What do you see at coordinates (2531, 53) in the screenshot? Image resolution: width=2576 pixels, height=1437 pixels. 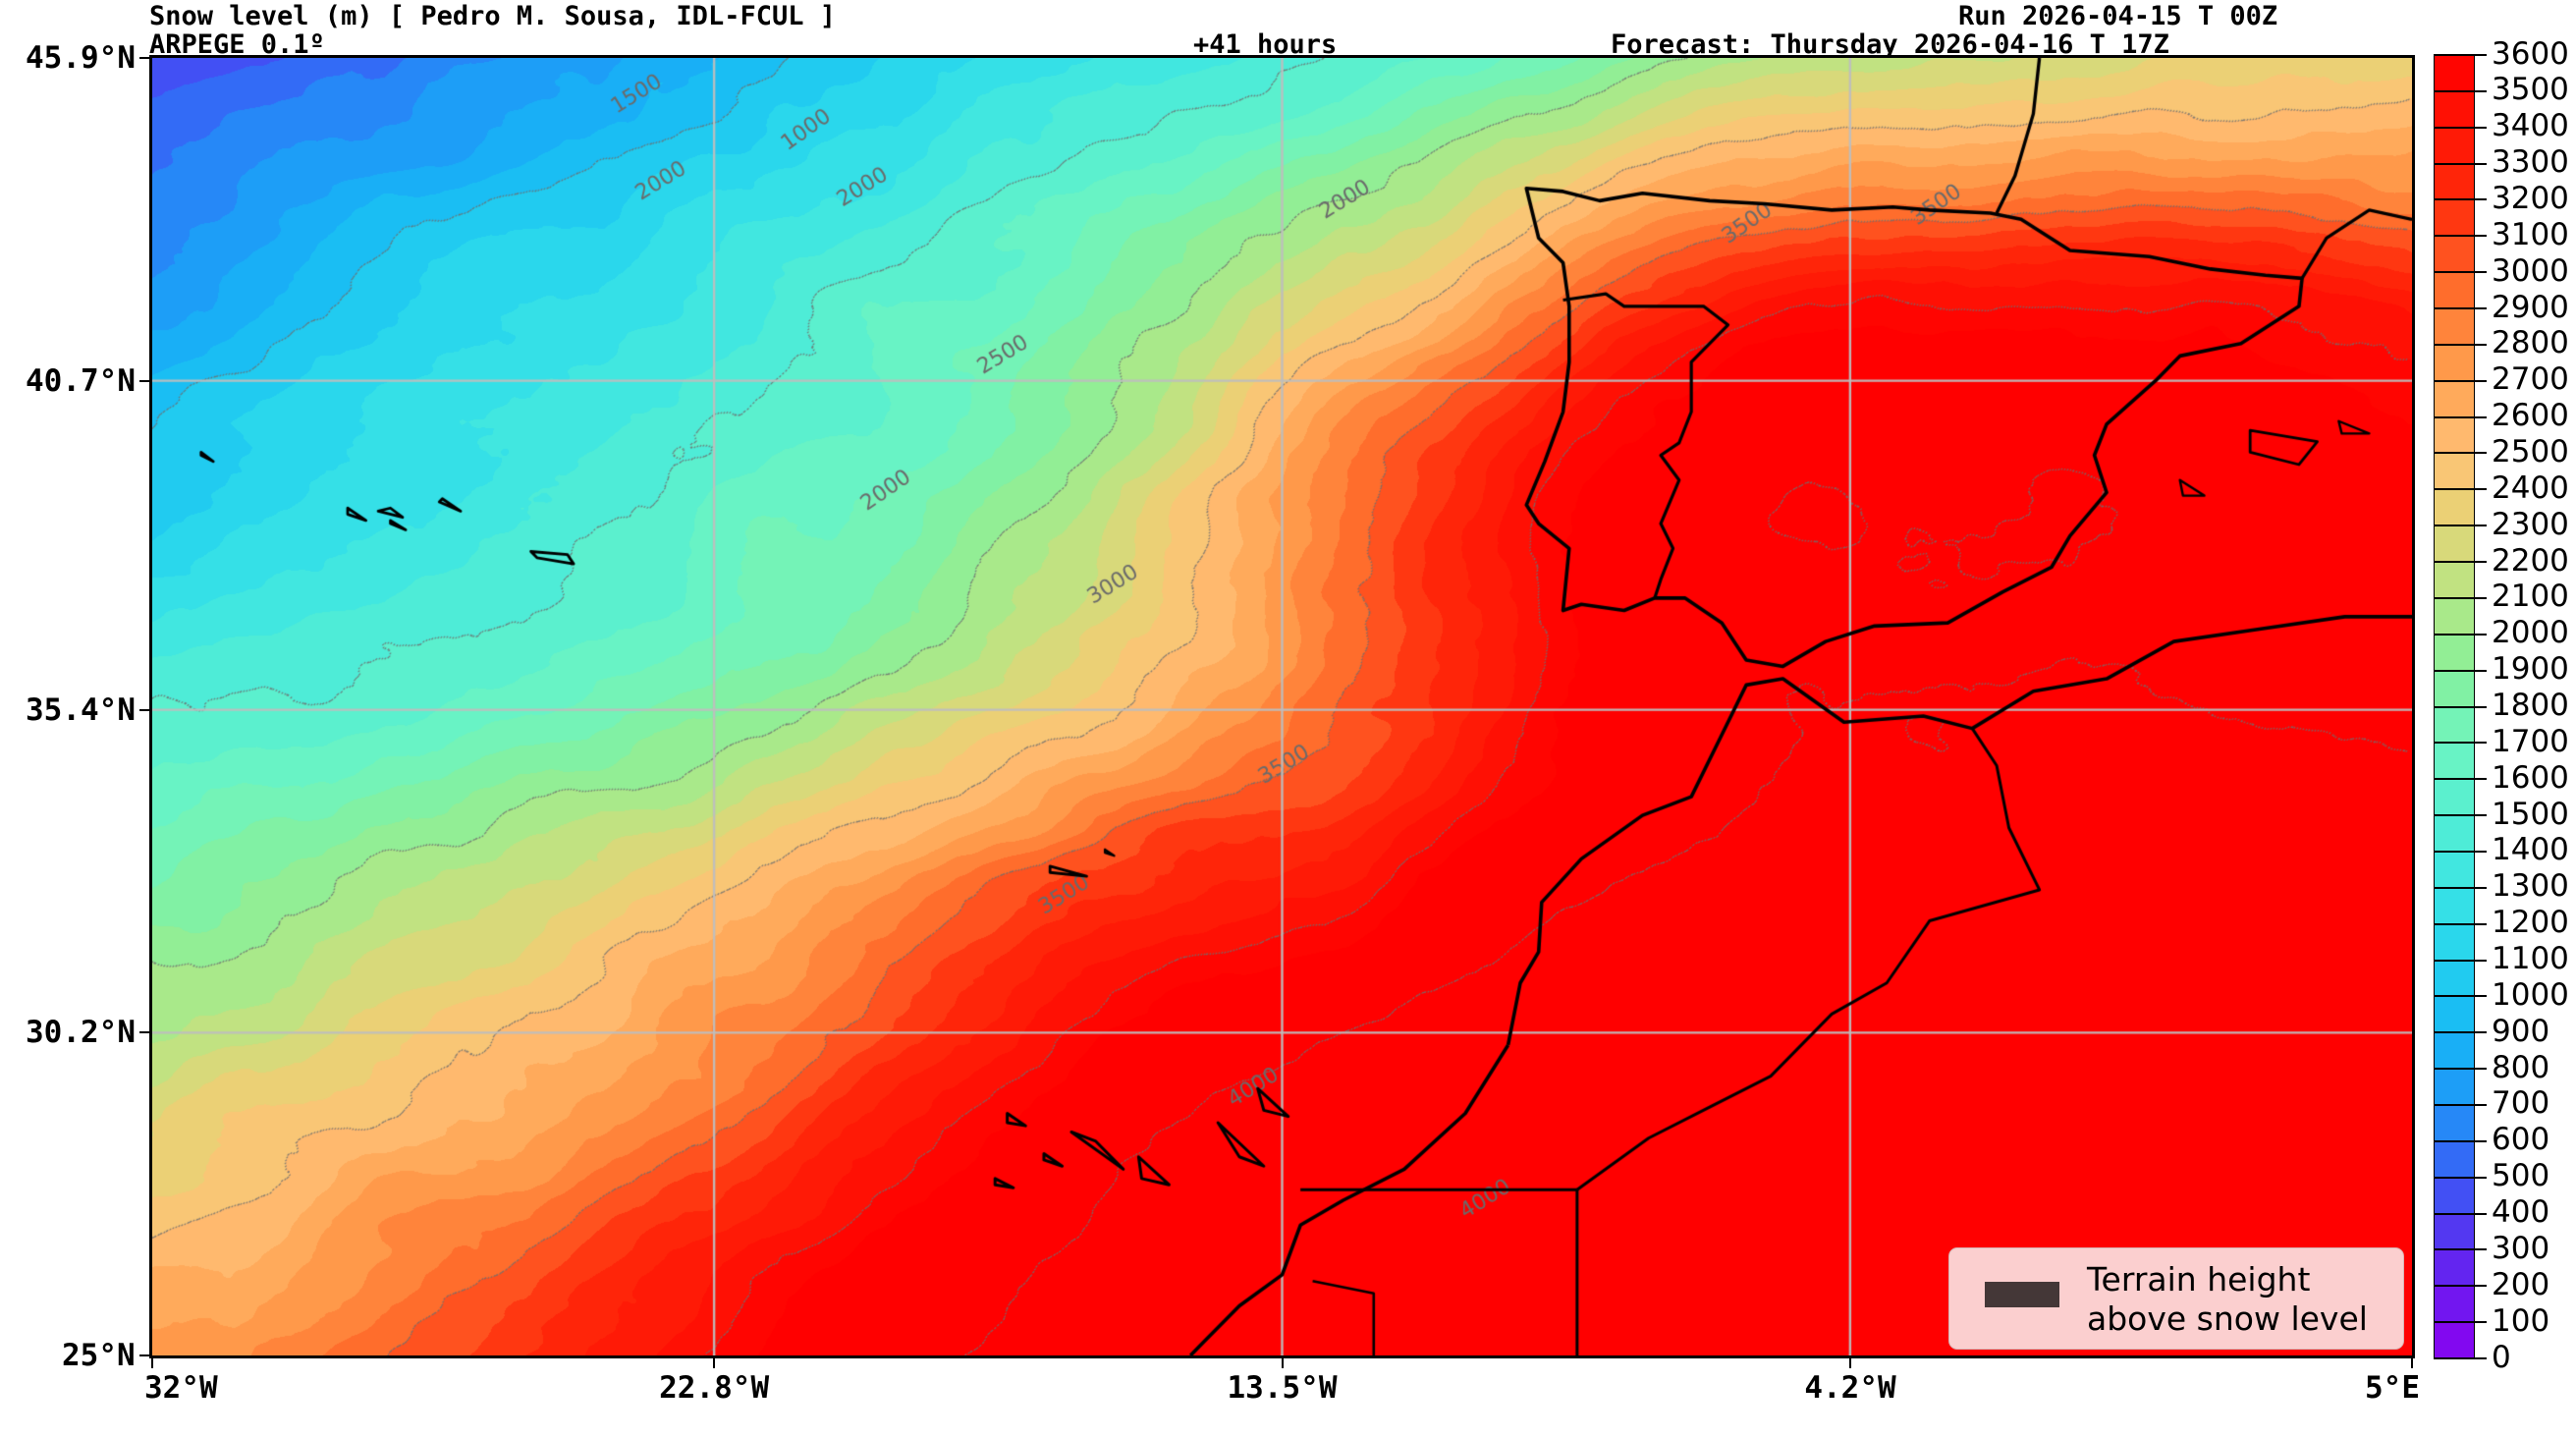 I see `colorbar-tick-label: 3600` at bounding box center [2531, 53].